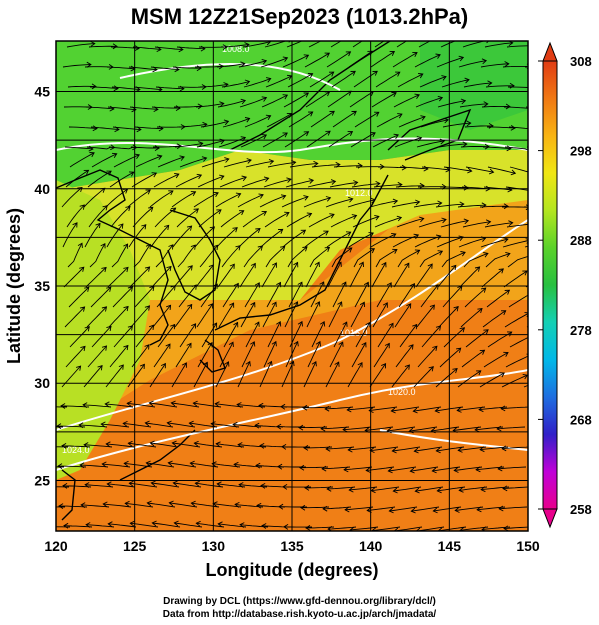 The width and height of the screenshot is (599, 625). I want to click on coastline-russia, so click(310, 96).